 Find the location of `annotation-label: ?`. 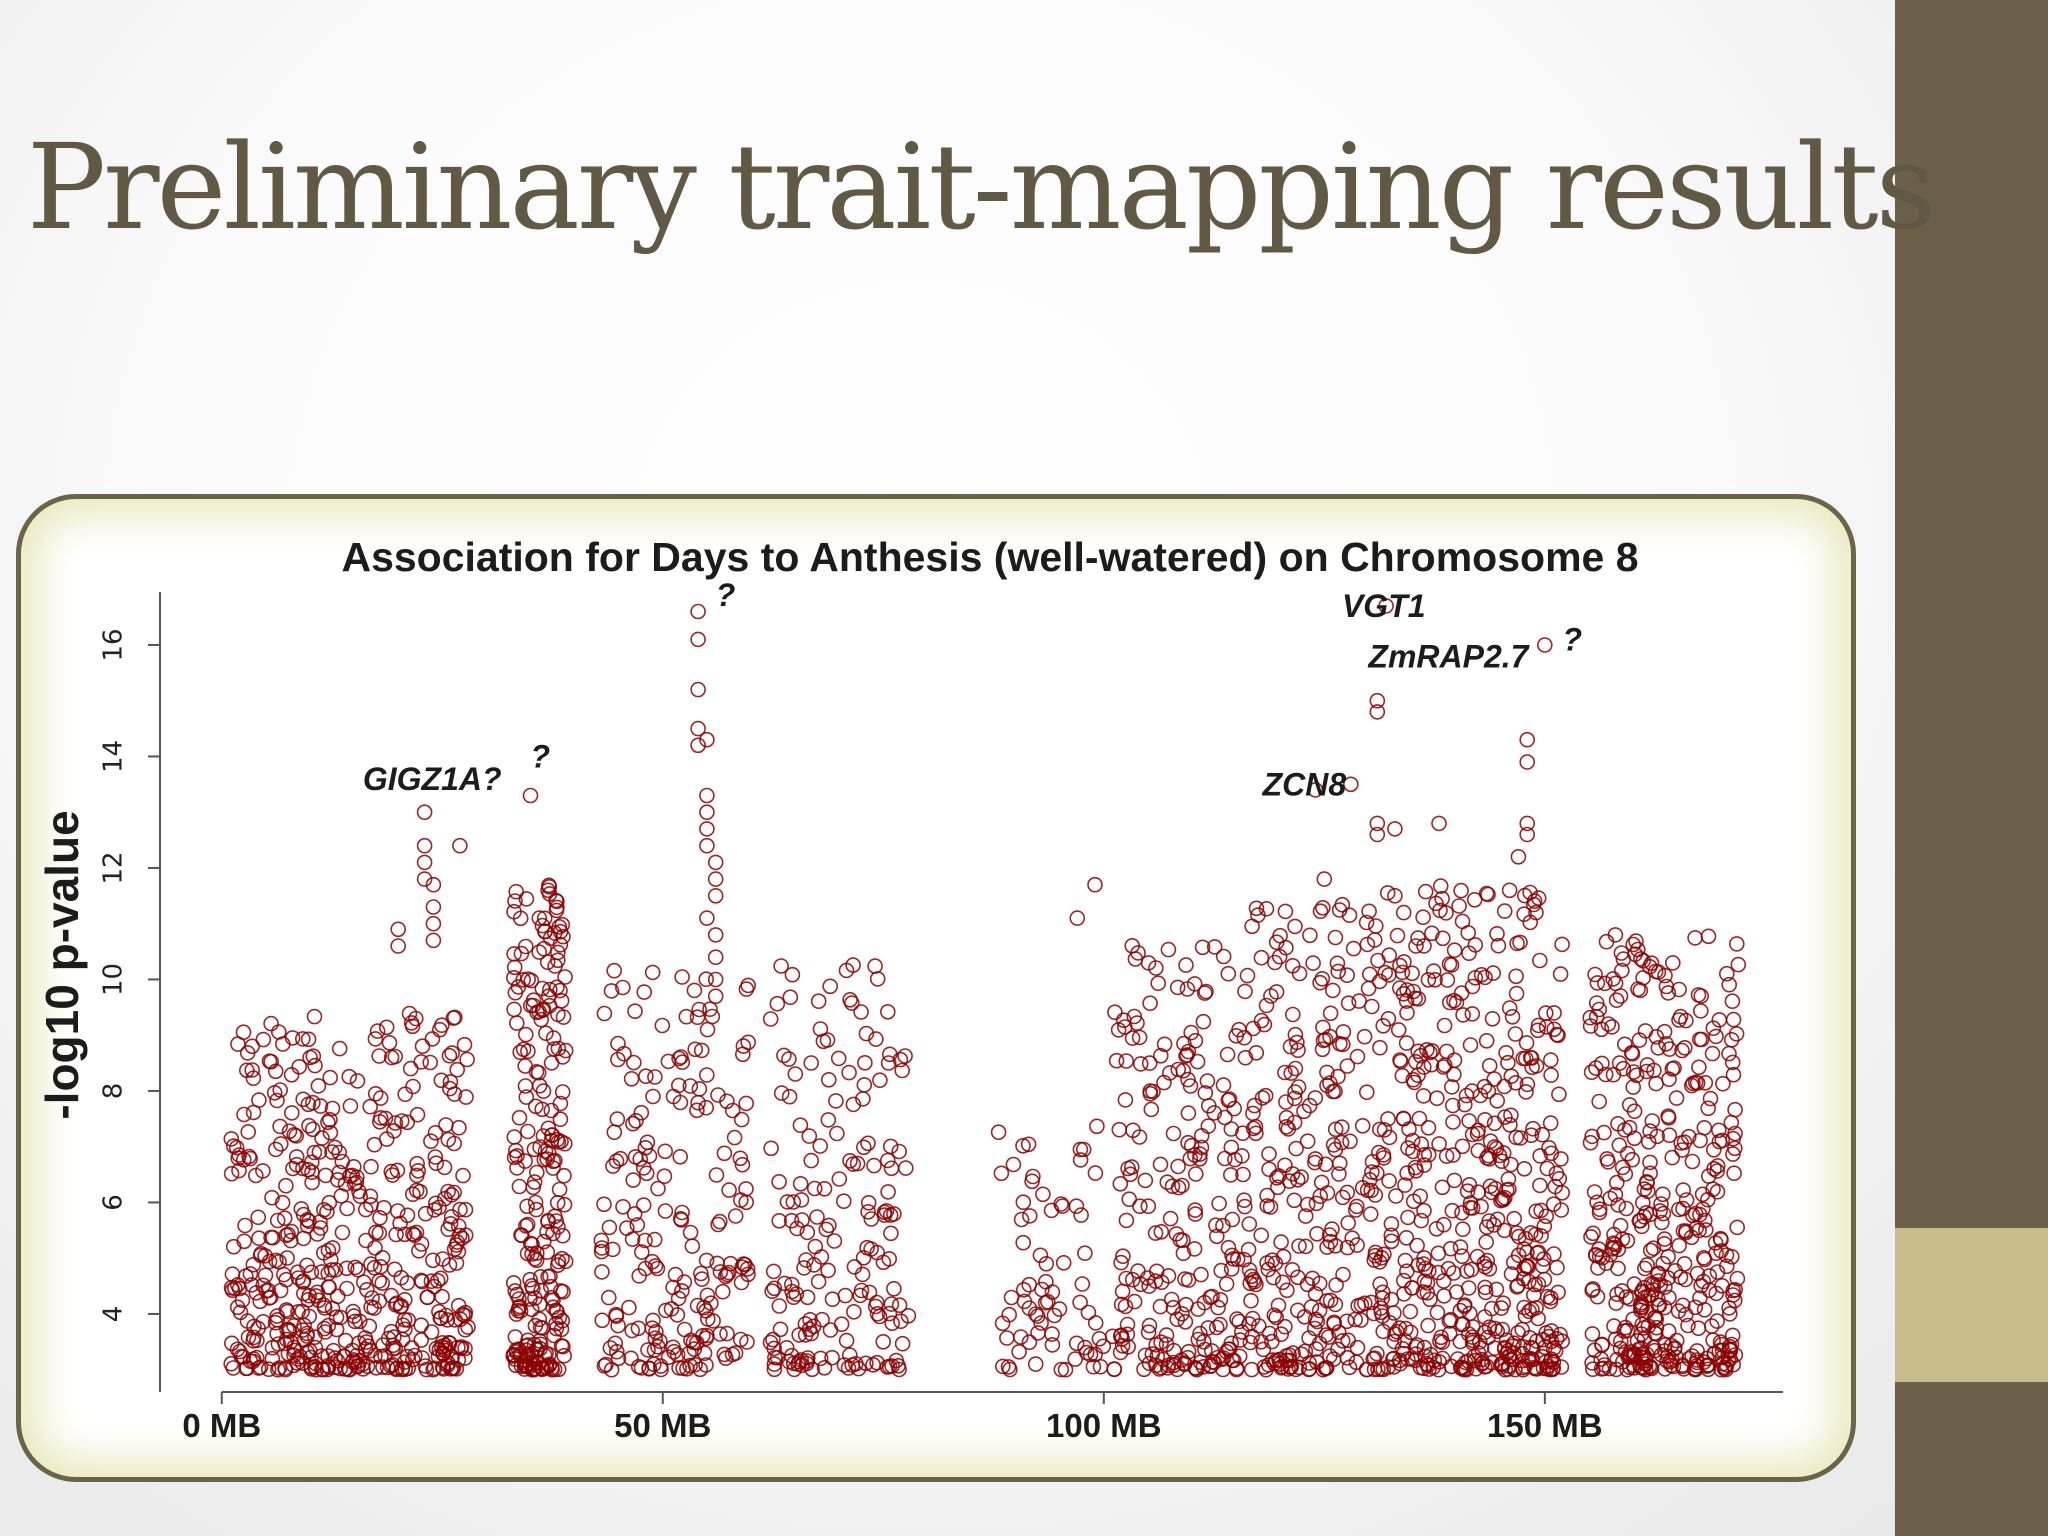

annotation-label: ? is located at coordinates (726, 595).